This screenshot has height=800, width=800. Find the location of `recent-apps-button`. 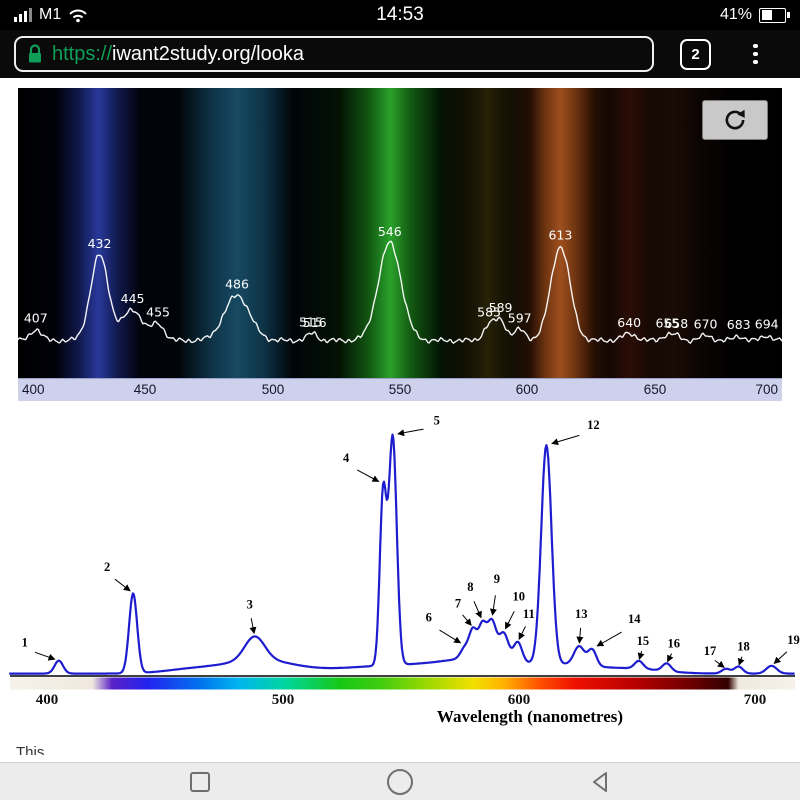

recent-apps-button is located at coordinates (200, 782).